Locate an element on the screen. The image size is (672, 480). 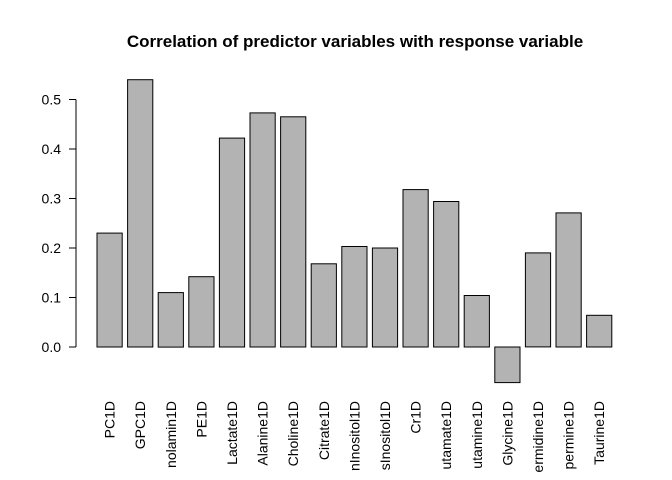
x-category-label: Glycine1D is located at coordinates (507, 433).